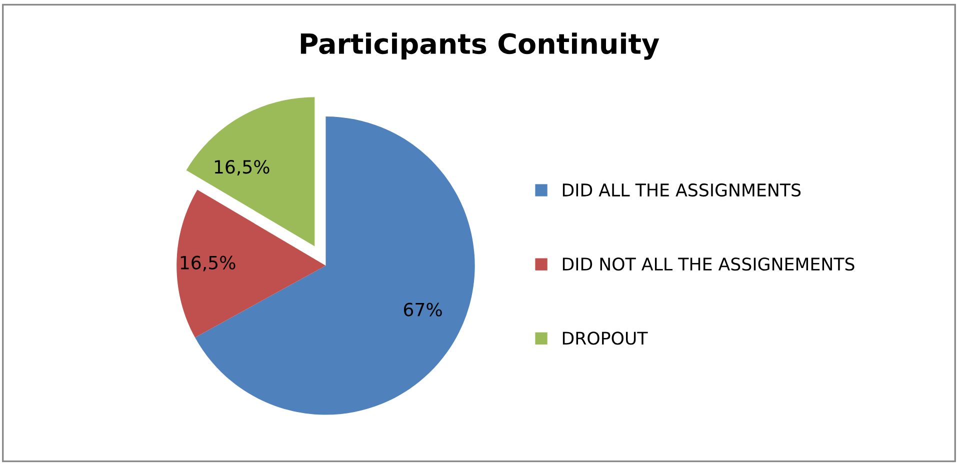 This screenshot has height=466, width=958. I want to click on chart-title: Participants Continuity, so click(480, 46).